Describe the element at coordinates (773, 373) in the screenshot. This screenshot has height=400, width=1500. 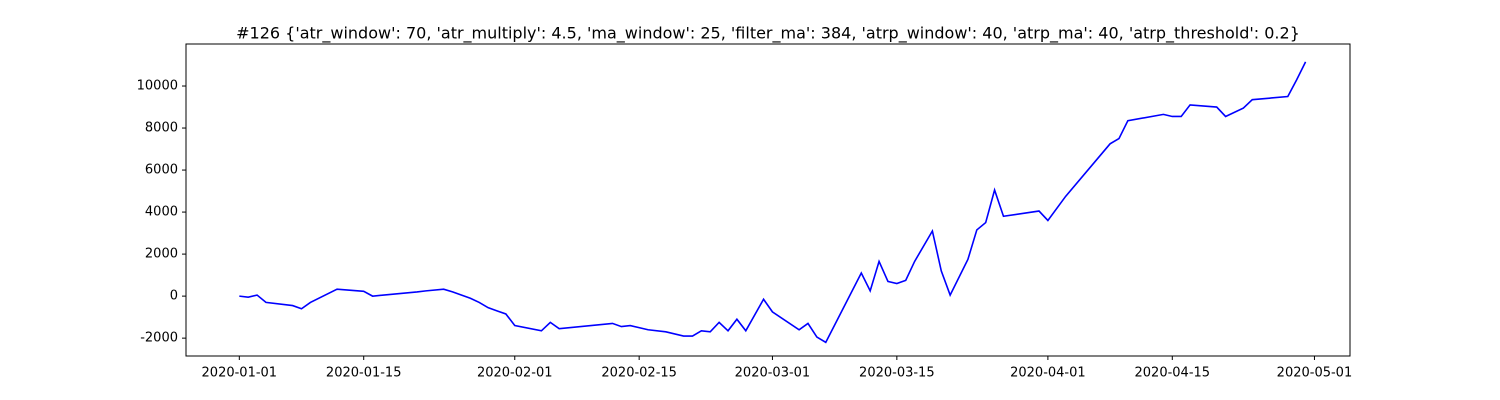
I see `x-tick-label: 2020-03-01` at that location.